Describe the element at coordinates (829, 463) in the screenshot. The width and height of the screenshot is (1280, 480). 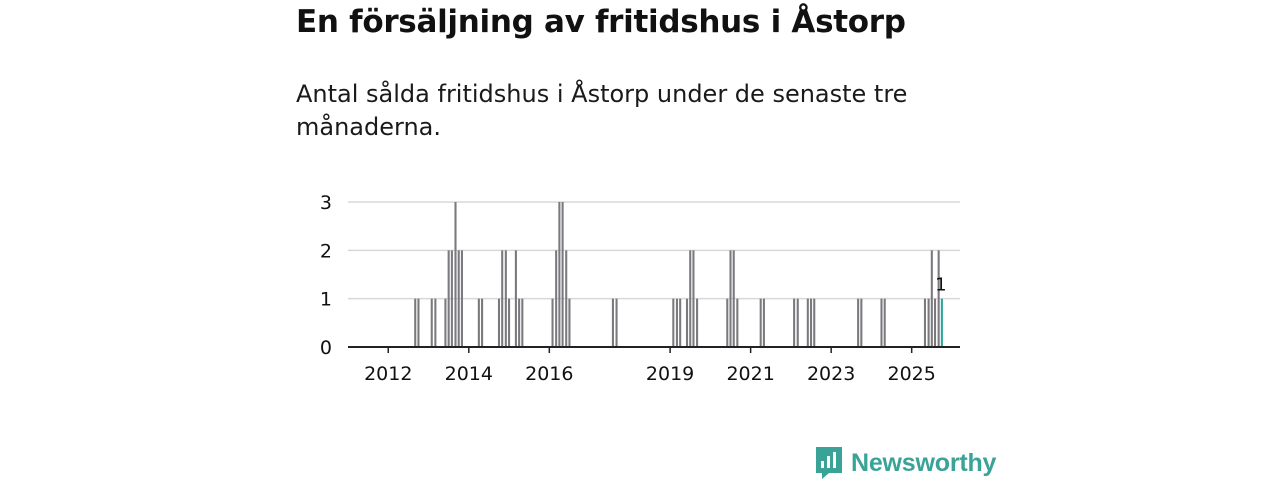
I see `newsworthy-logo-icon` at that location.